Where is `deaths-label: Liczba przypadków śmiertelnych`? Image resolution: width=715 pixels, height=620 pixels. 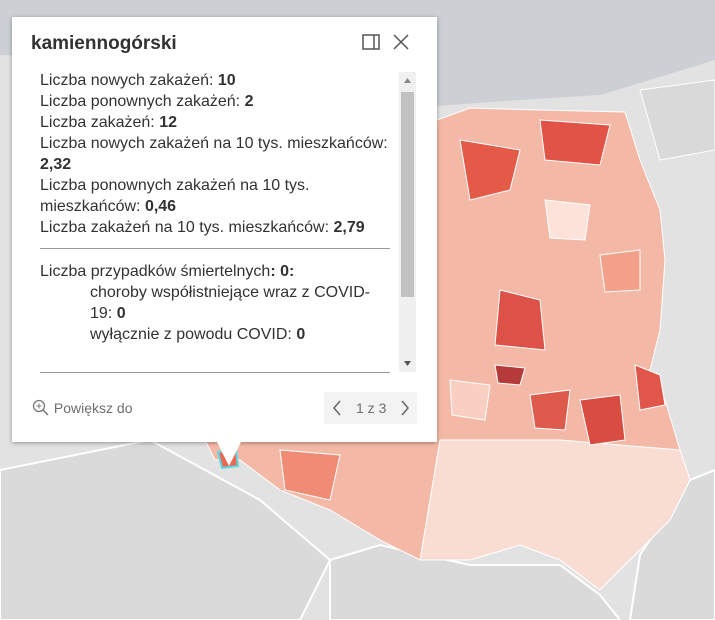 deaths-label: Liczba przypadków śmiertelnych is located at coordinates (155, 271).